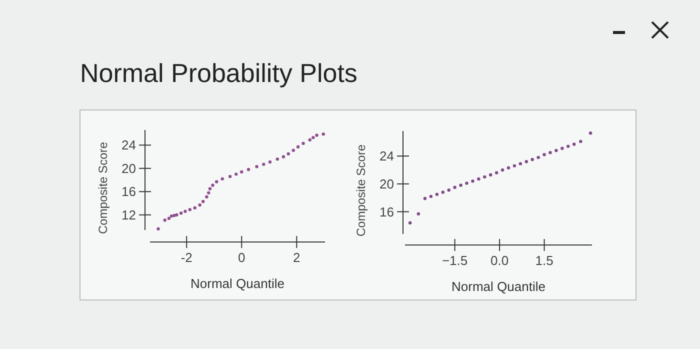 The image size is (700, 349). Describe the element at coordinates (455, 260) in the screenshot. I see `x-tick-label: −1.5` at that location.